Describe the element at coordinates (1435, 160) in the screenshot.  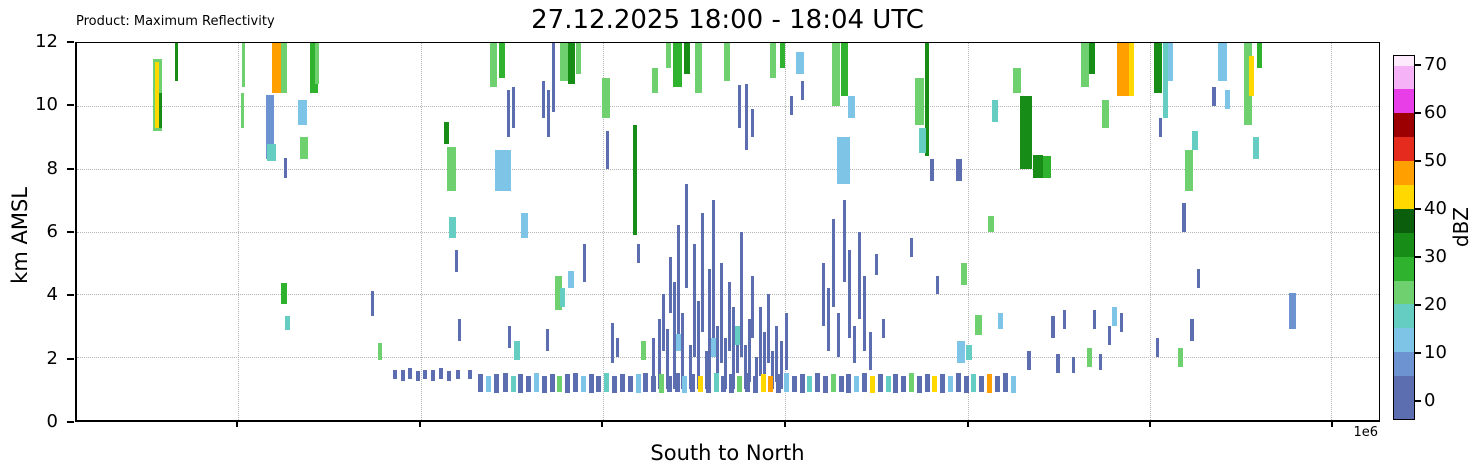
I see `colorbar-tick-label: 50` at that location.